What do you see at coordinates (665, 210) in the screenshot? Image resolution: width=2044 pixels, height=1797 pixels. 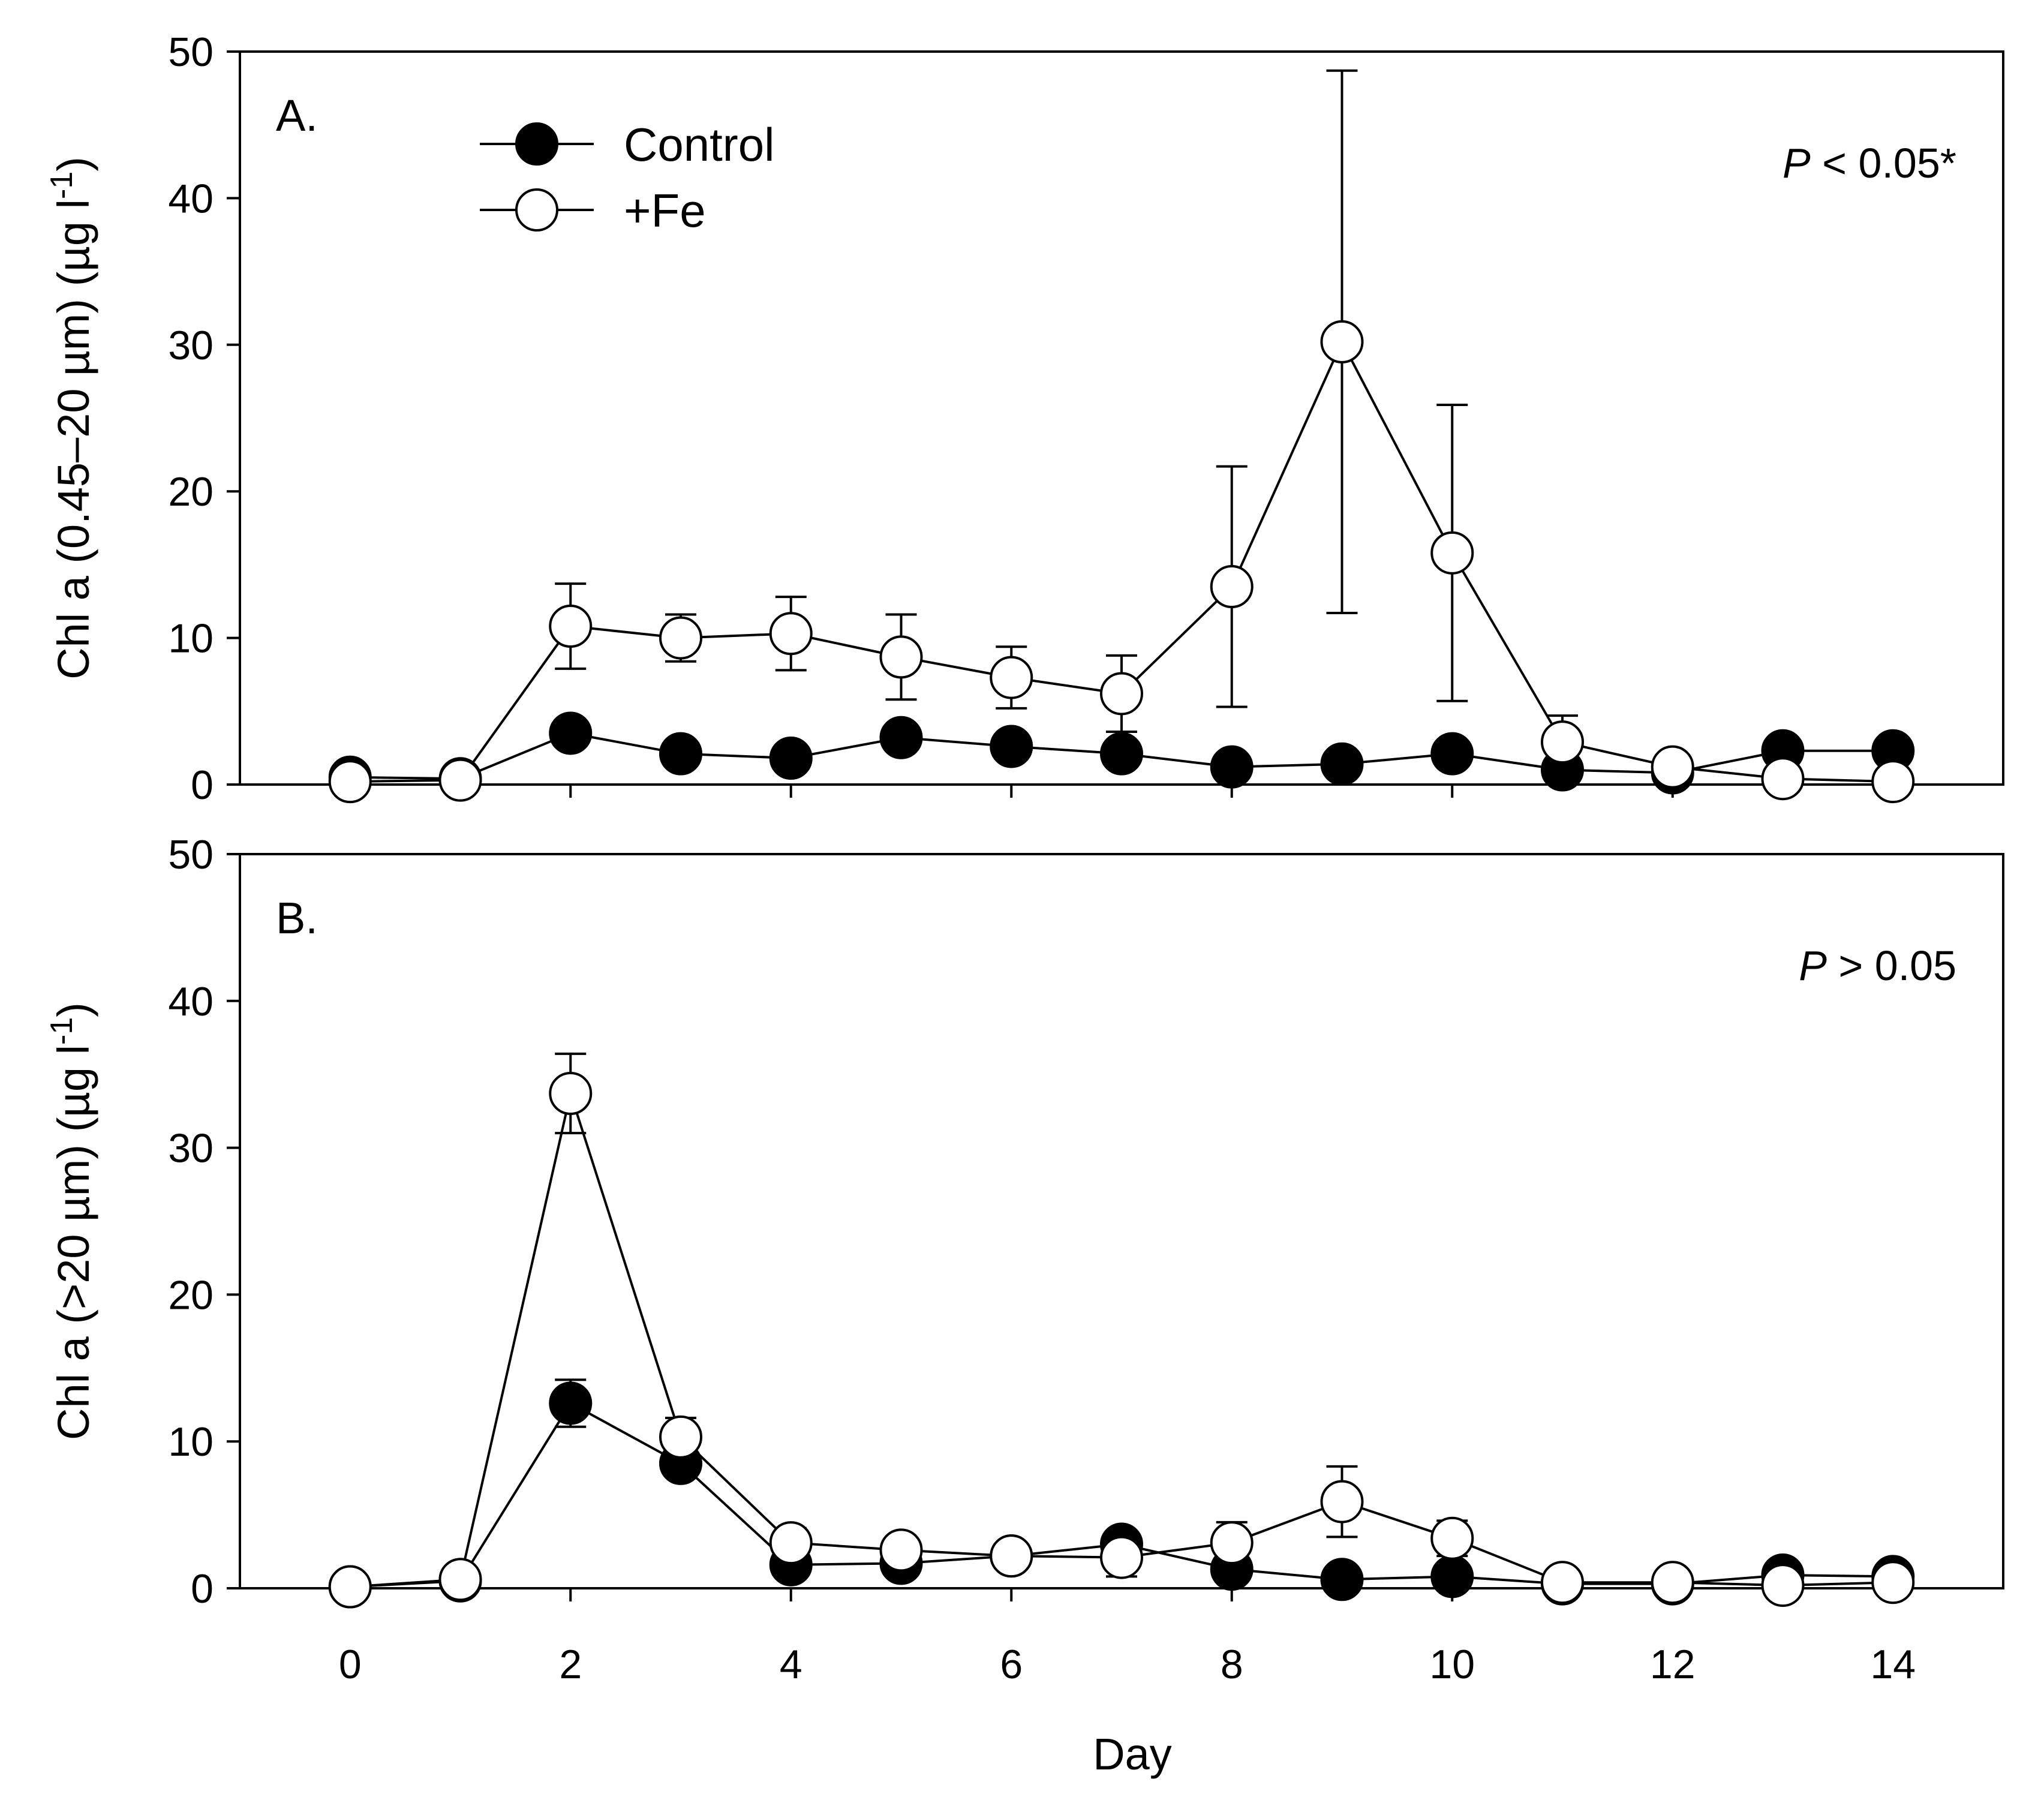 I see `legend-label: +Fe` at bounding box center [665, 210].